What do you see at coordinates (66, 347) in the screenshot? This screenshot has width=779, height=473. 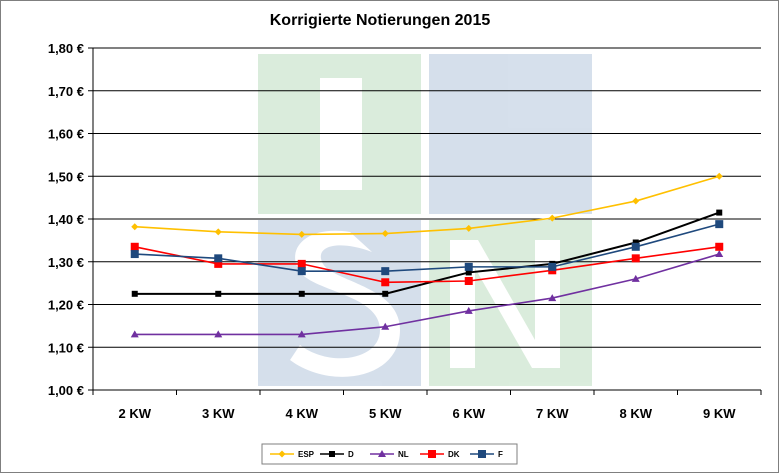 I see `y-tick-label: 1,10 €` at bounding box center [66, 347].